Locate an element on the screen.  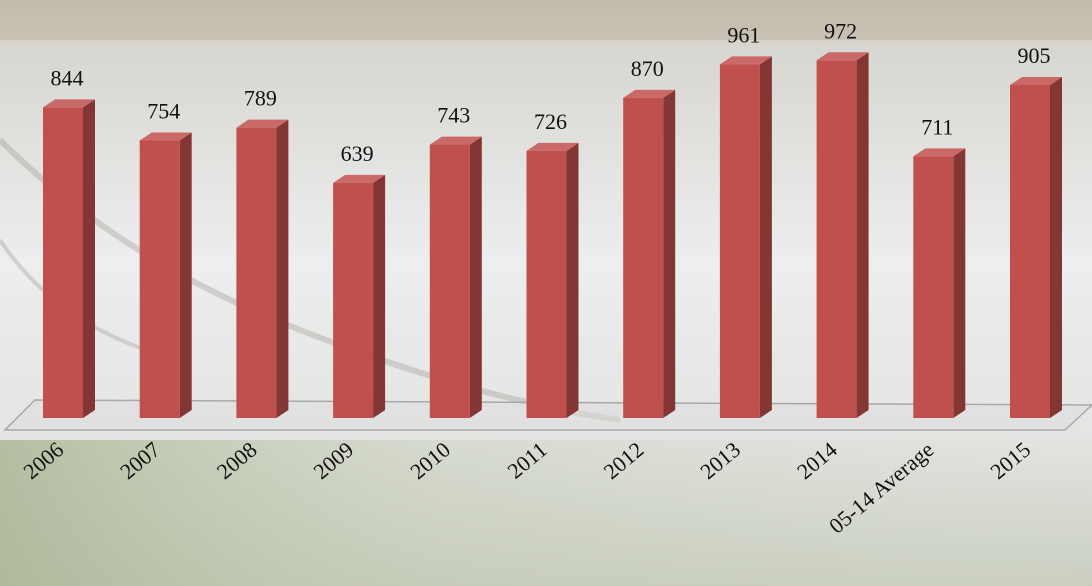
value-label: 905 is located at coordinates (1034, 55).